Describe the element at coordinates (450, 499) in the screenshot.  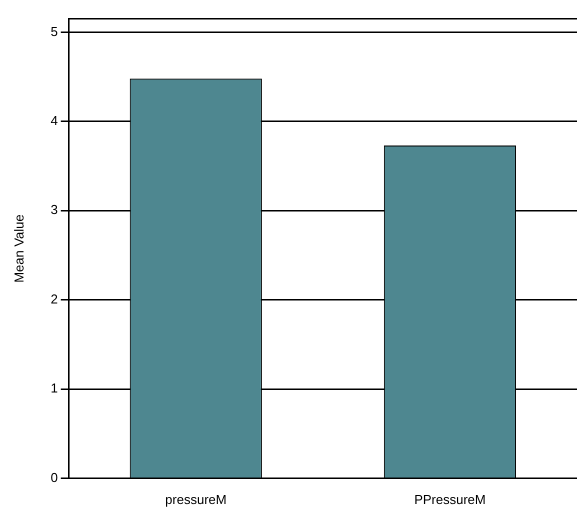
I see `x-tick-label: PPressureM` at that location.